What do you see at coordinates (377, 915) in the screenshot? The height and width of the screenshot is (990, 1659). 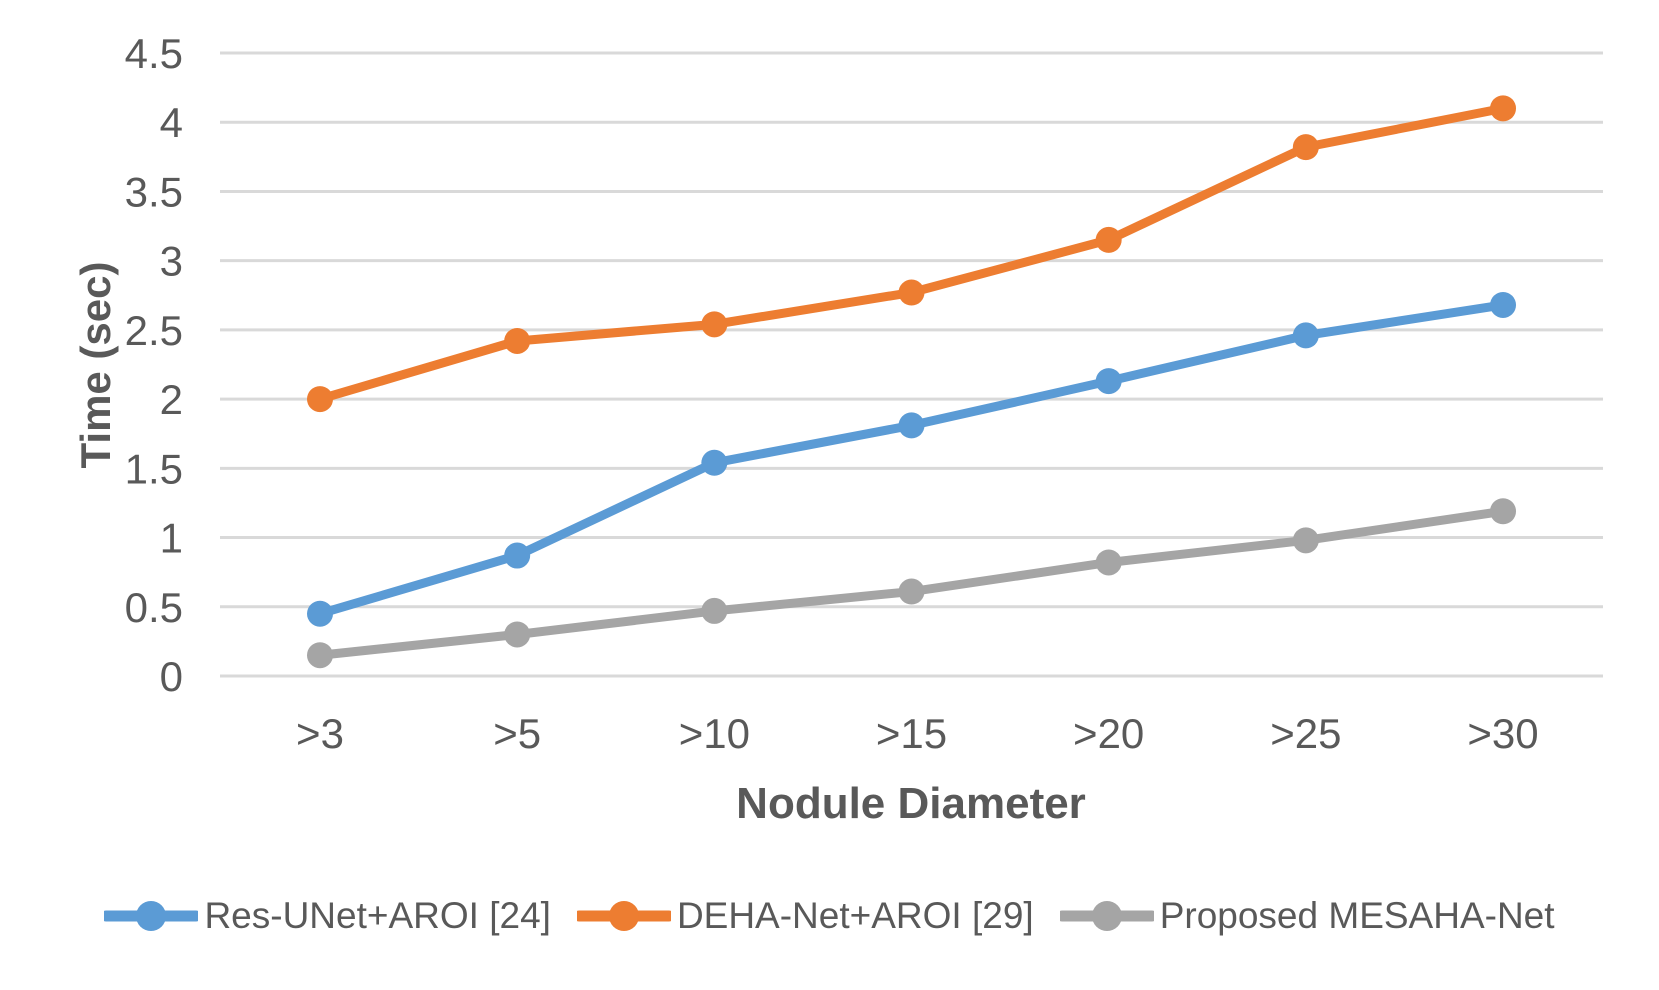 I see `legend-label: Res-UNet+AROI [24]` at bounding box center [377, 915].